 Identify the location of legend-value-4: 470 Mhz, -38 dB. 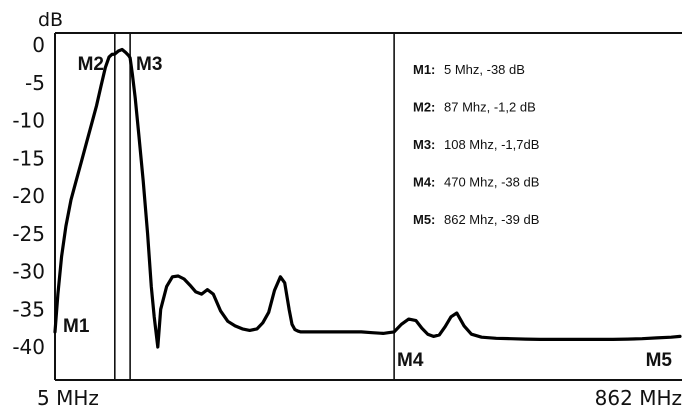
(491, 182).